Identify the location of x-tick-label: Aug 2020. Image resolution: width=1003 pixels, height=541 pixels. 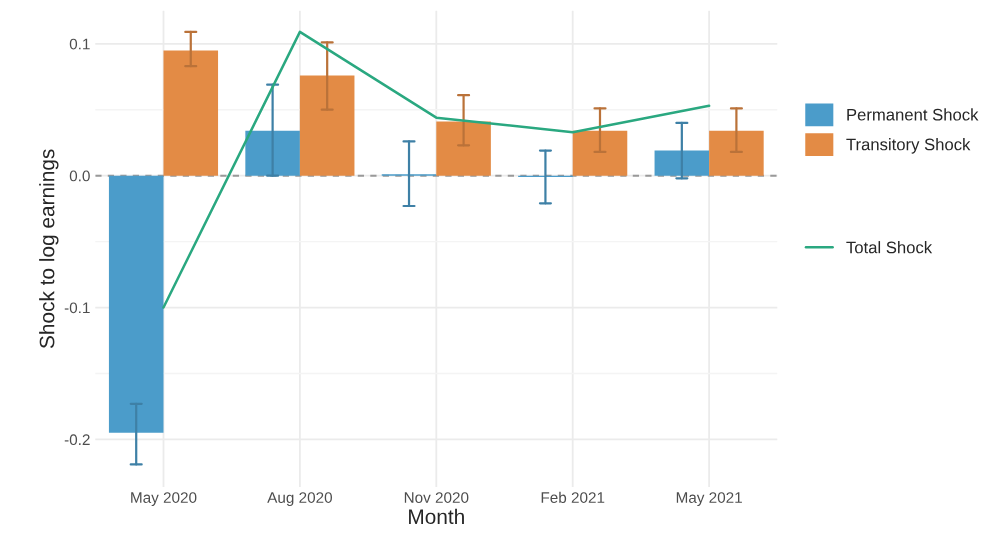
(300, 499).